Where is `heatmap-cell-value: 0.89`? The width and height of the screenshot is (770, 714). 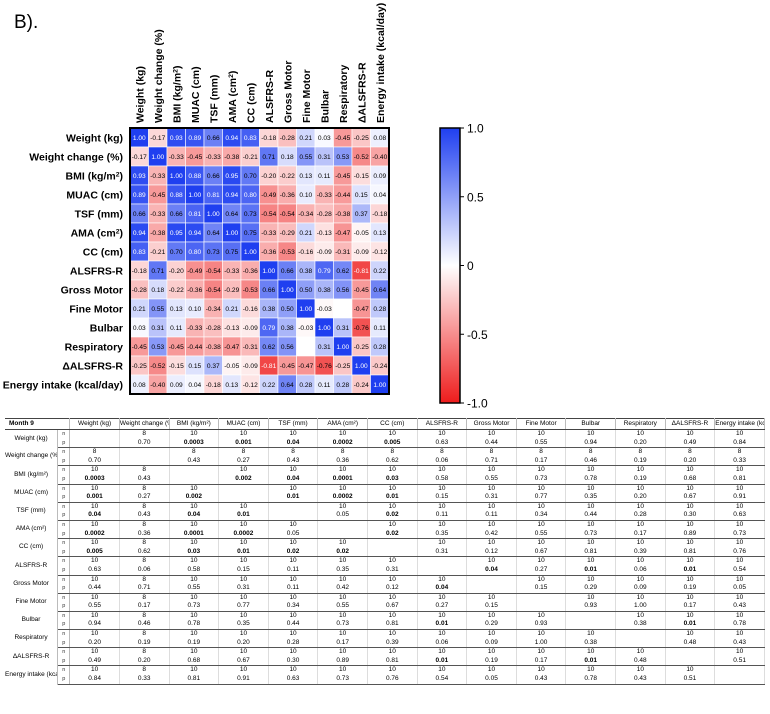 heatmap-cell-value: 0.89 is located at coordinates (194, 138).